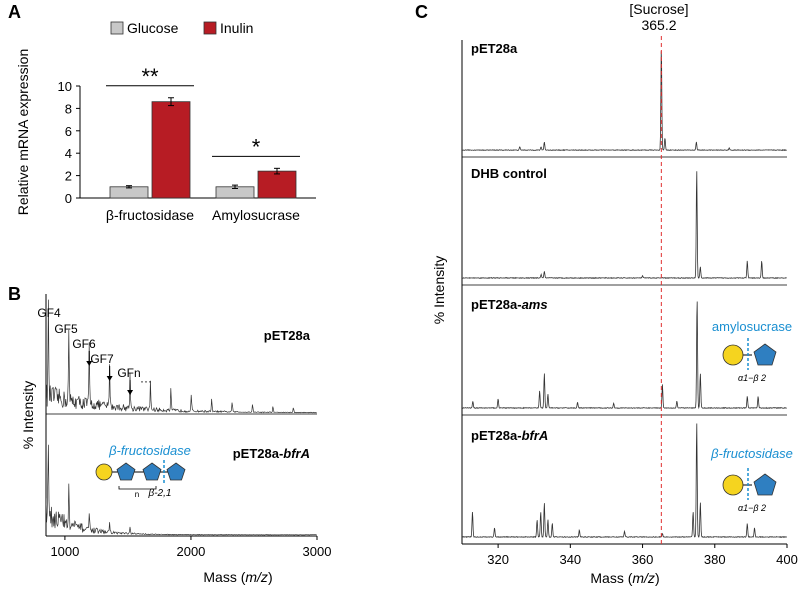  Describe the element at coordinates (14, 294) in the screenshot. I see `panel-b-label: B` at that location.